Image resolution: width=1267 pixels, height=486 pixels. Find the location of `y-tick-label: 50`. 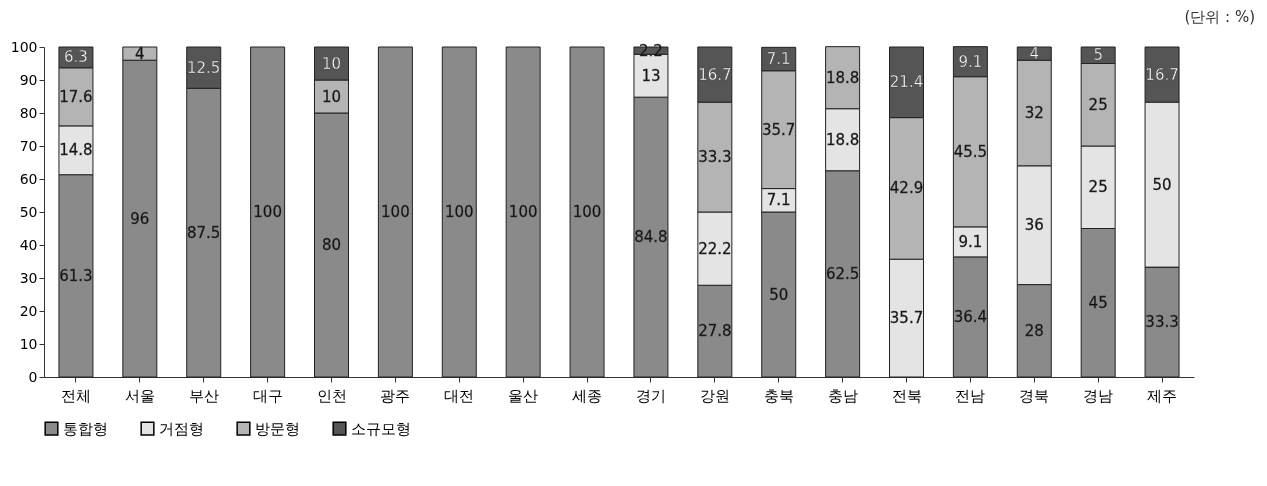

y-tick-label: 50 is located at coordinates (28, 211).